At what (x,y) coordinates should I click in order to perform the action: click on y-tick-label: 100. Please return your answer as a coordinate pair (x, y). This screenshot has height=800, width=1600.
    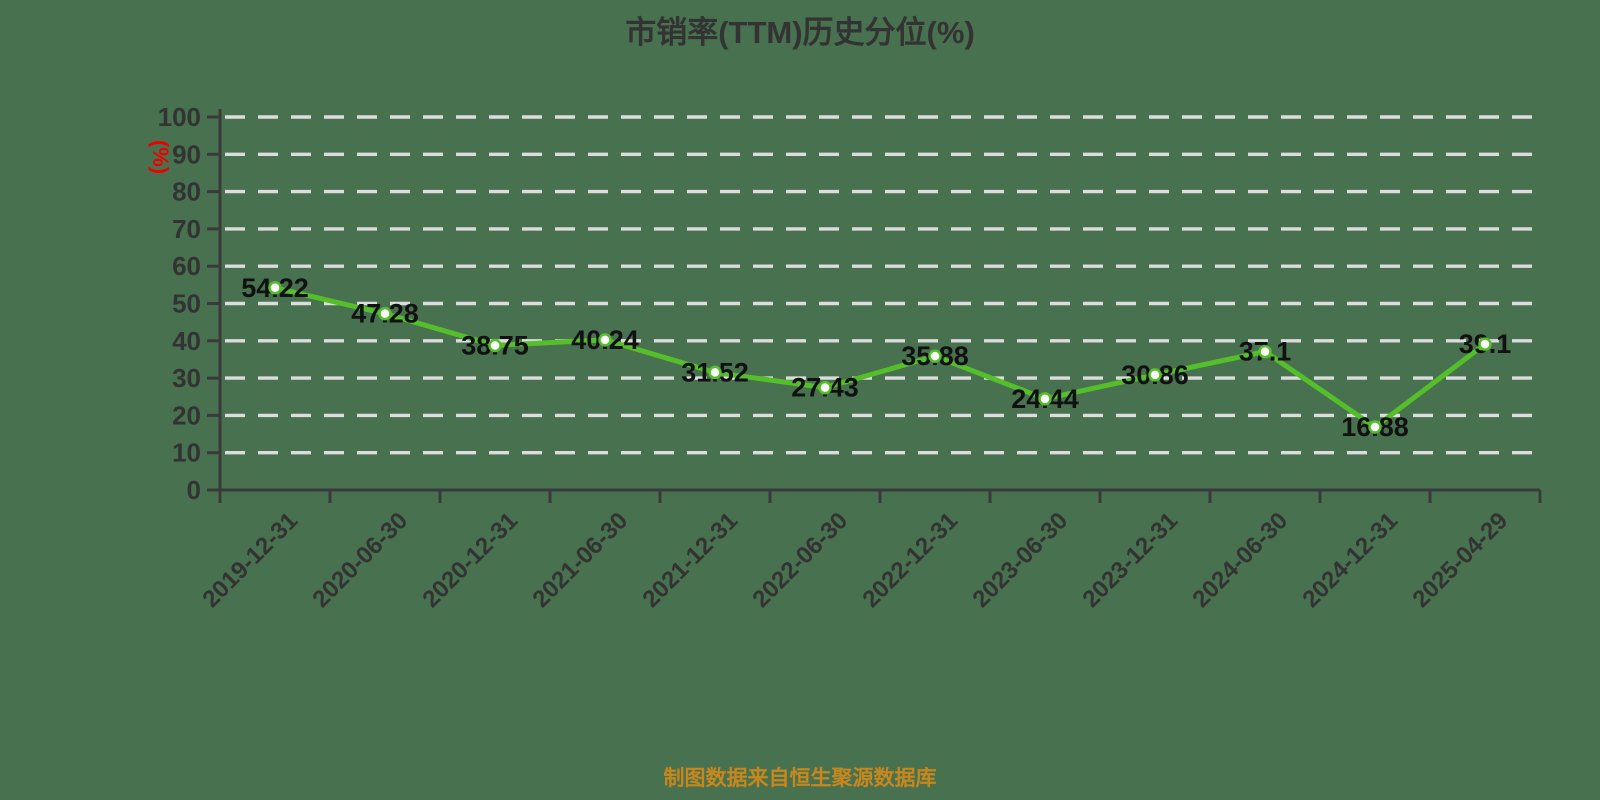
    Looking at the image, I should click on (179, 117).